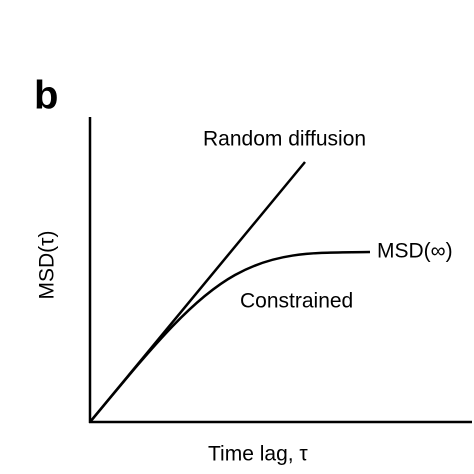 This screenshot has height=474, width=474. What do you see at coordinates (415, 251) in the screenshot?
I see `plateau-label: MSD(∞)` at bounding box center [415, 251].